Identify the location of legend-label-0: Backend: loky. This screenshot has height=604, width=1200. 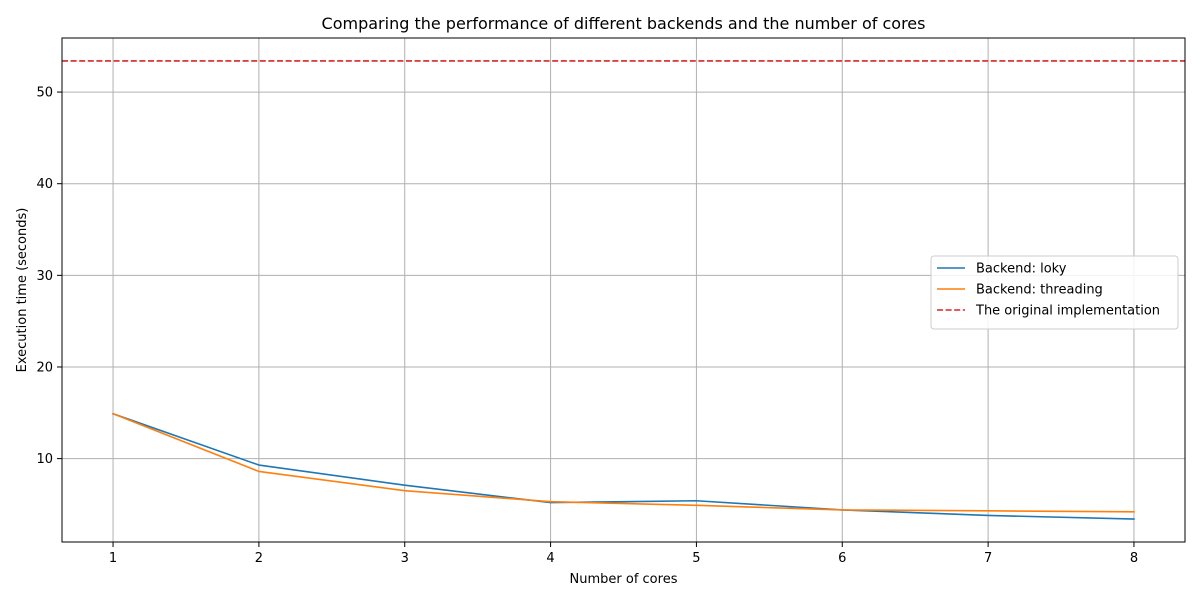
(1021, 269).